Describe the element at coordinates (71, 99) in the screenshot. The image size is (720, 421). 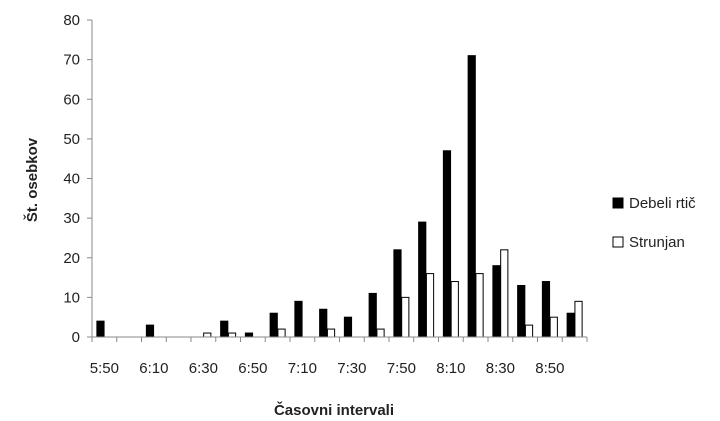
I see `y-tick-label: 60` at that location.